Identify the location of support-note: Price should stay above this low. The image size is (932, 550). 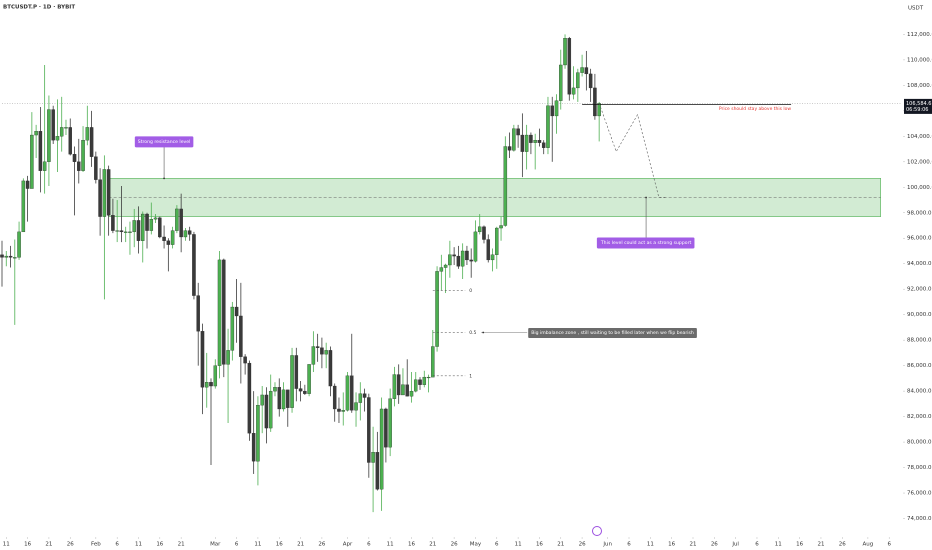
(755, 109).